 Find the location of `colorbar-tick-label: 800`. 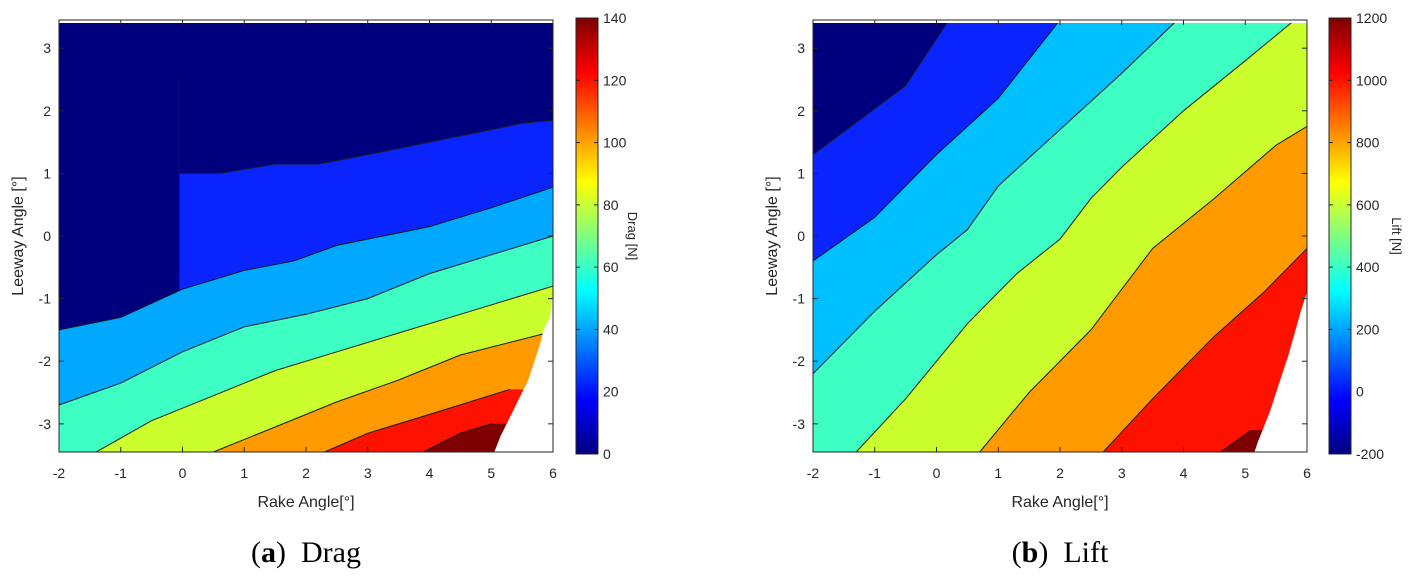

colorbar-tick-label: 800 is located at coordinates (1368, 143).